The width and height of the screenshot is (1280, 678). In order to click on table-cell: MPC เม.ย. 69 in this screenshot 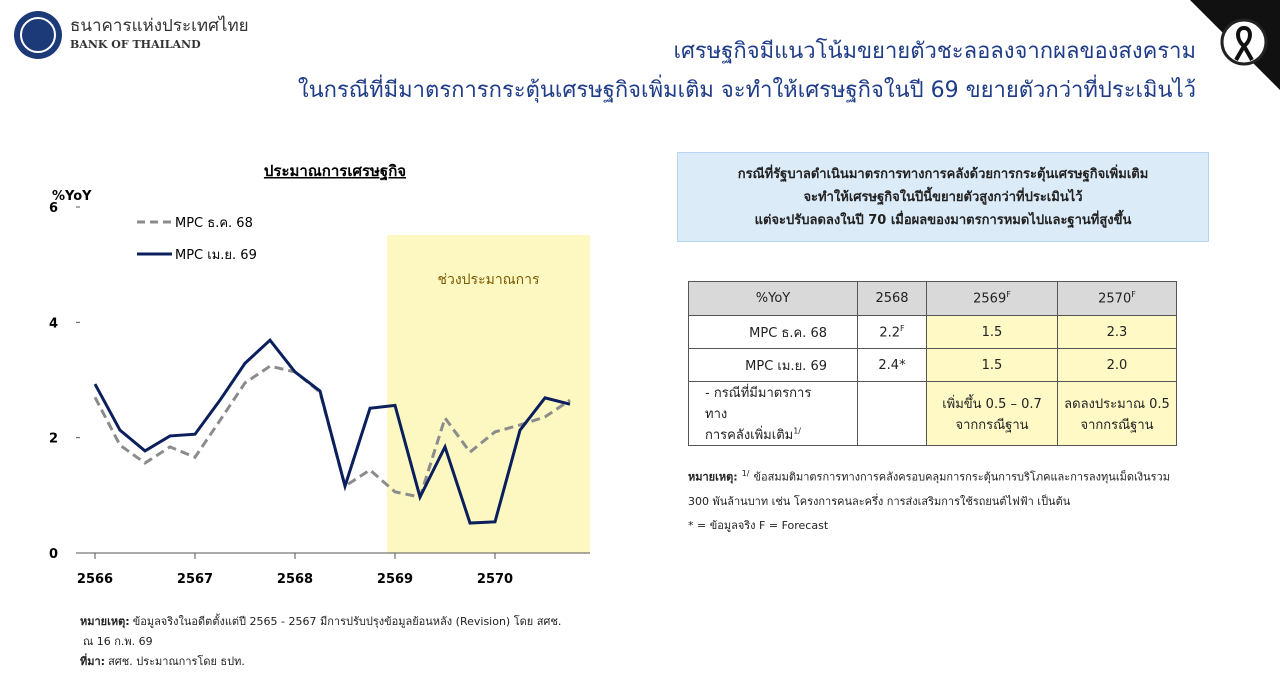, I will do `click(773, 365)`.